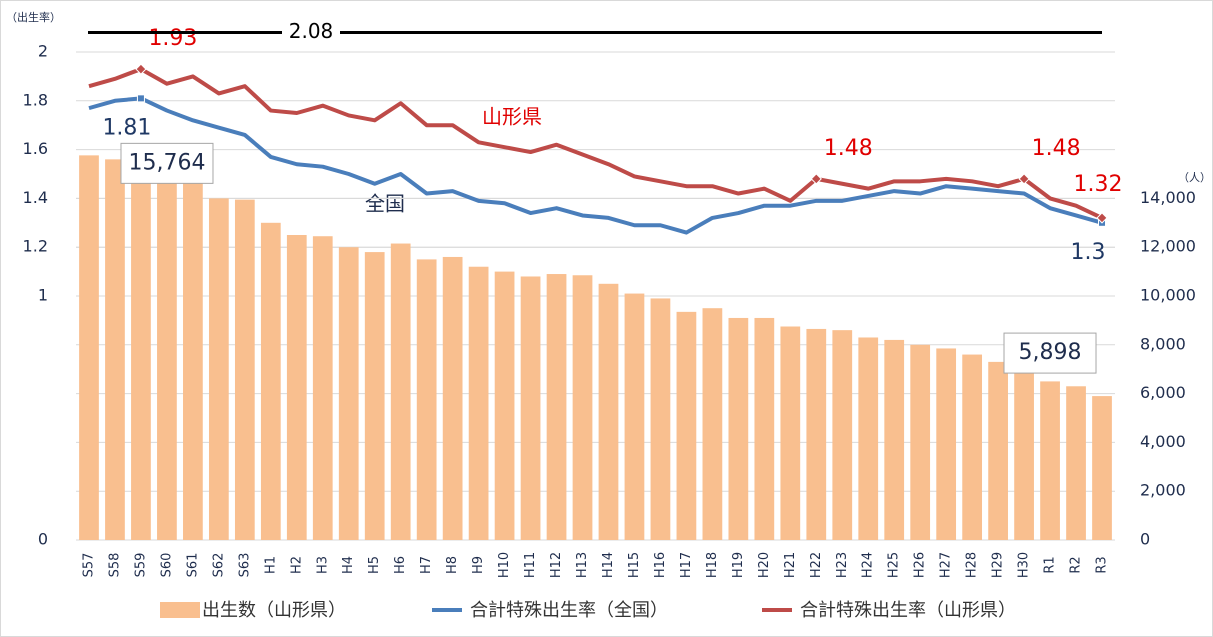  I want to click on y-tick-label: 2, so click(43, 51).